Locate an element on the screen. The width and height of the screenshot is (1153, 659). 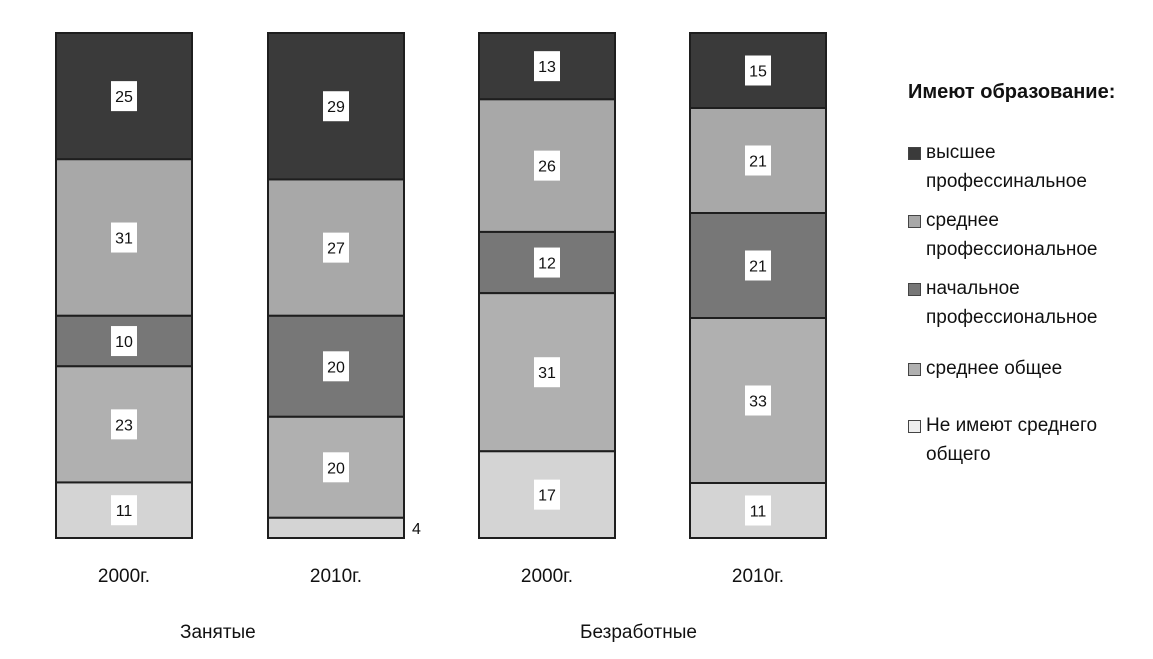
data-label: 15 is located at coordinates (758, 72).